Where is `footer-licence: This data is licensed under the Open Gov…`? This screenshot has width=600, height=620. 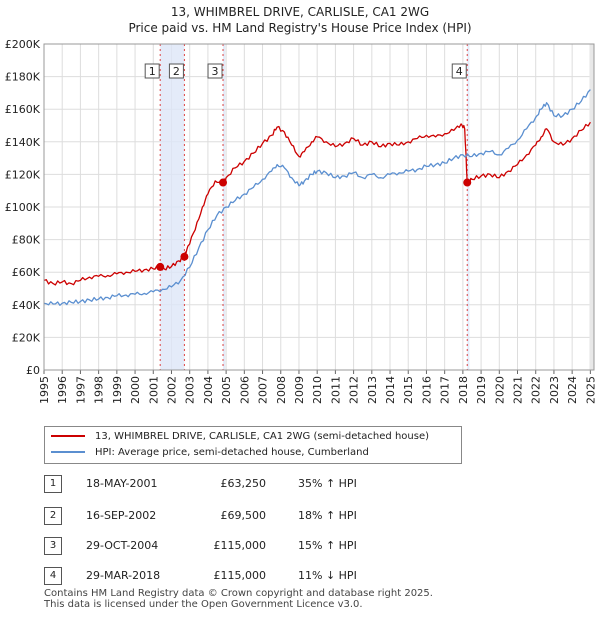 footer-licence: This data is licensed under the Open Gov… is located at coordinates (203, 604).